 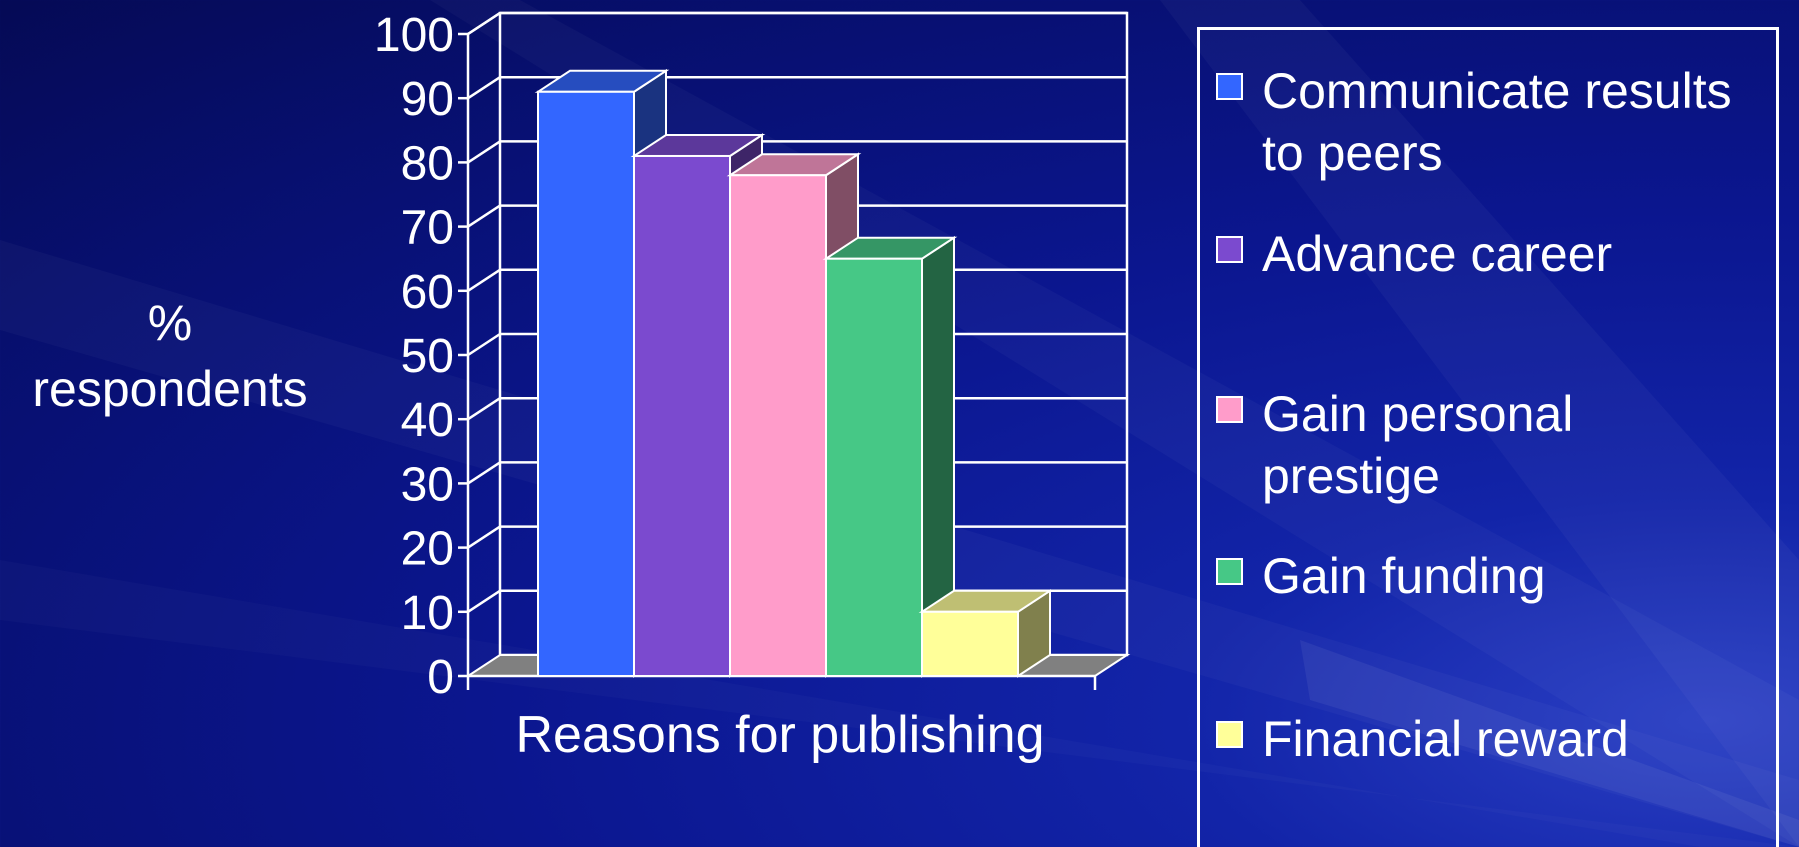 I want to click on y-tick-label: 50, so click(x=427, y=356).